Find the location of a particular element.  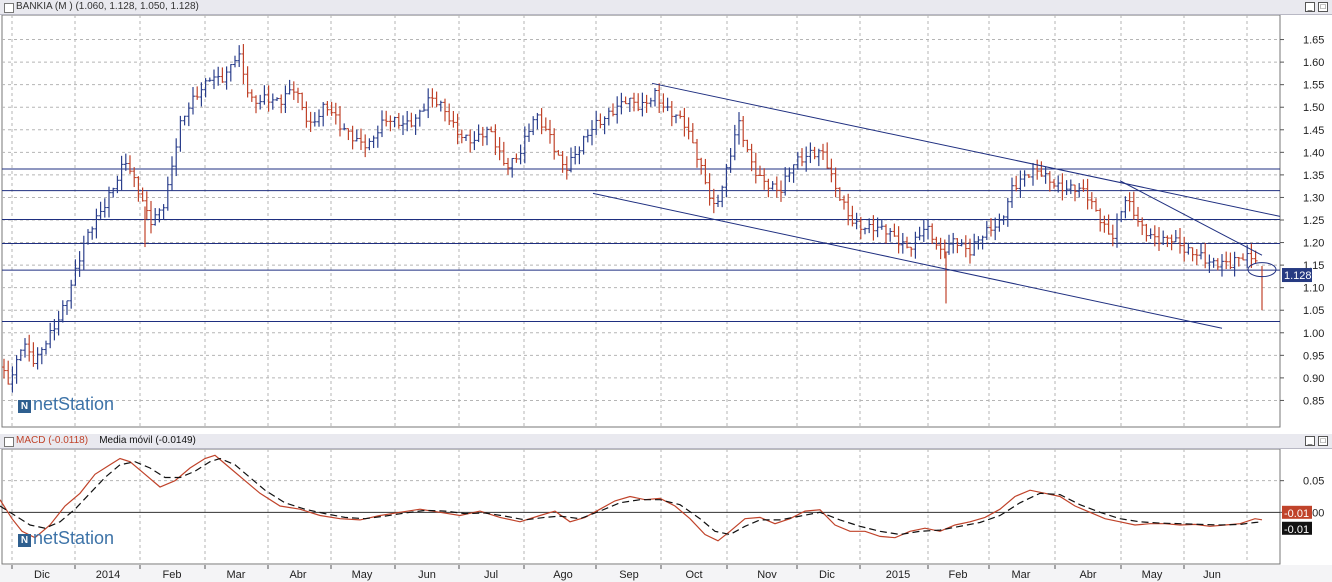

y-tick-label: 1.55 is located at coordinates (1313, 86).